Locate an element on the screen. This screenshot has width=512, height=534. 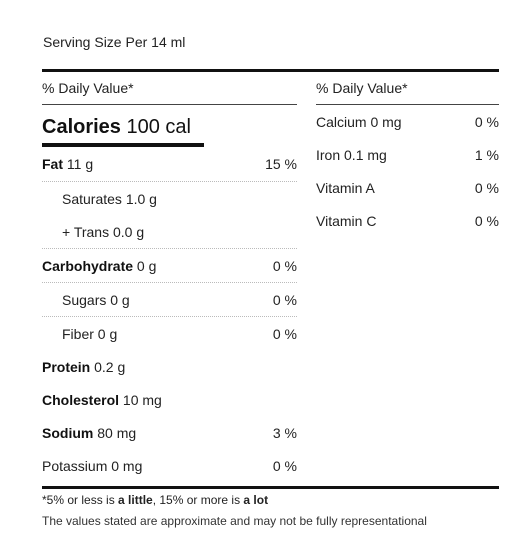
serving-size: Serving Size Per 14 ml is located at coordinates (114, 42).